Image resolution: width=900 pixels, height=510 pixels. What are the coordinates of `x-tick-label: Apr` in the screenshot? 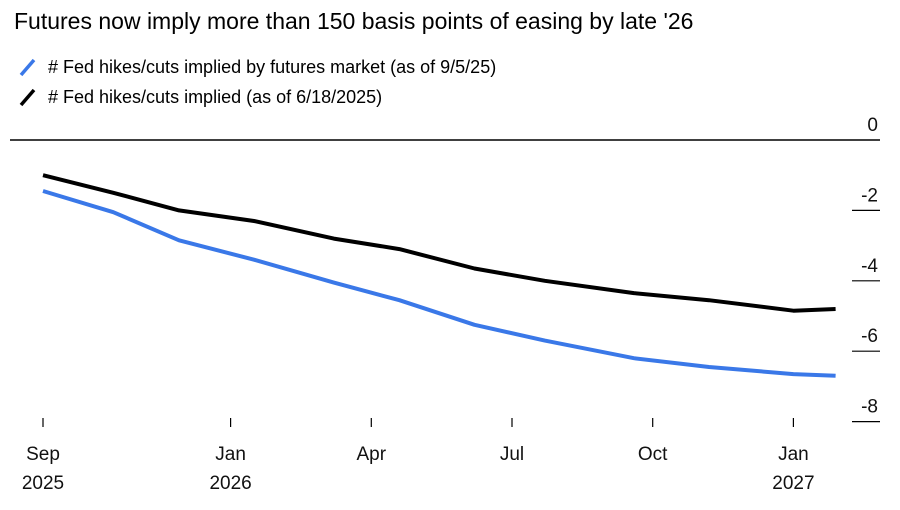 It's located at (372, 454).